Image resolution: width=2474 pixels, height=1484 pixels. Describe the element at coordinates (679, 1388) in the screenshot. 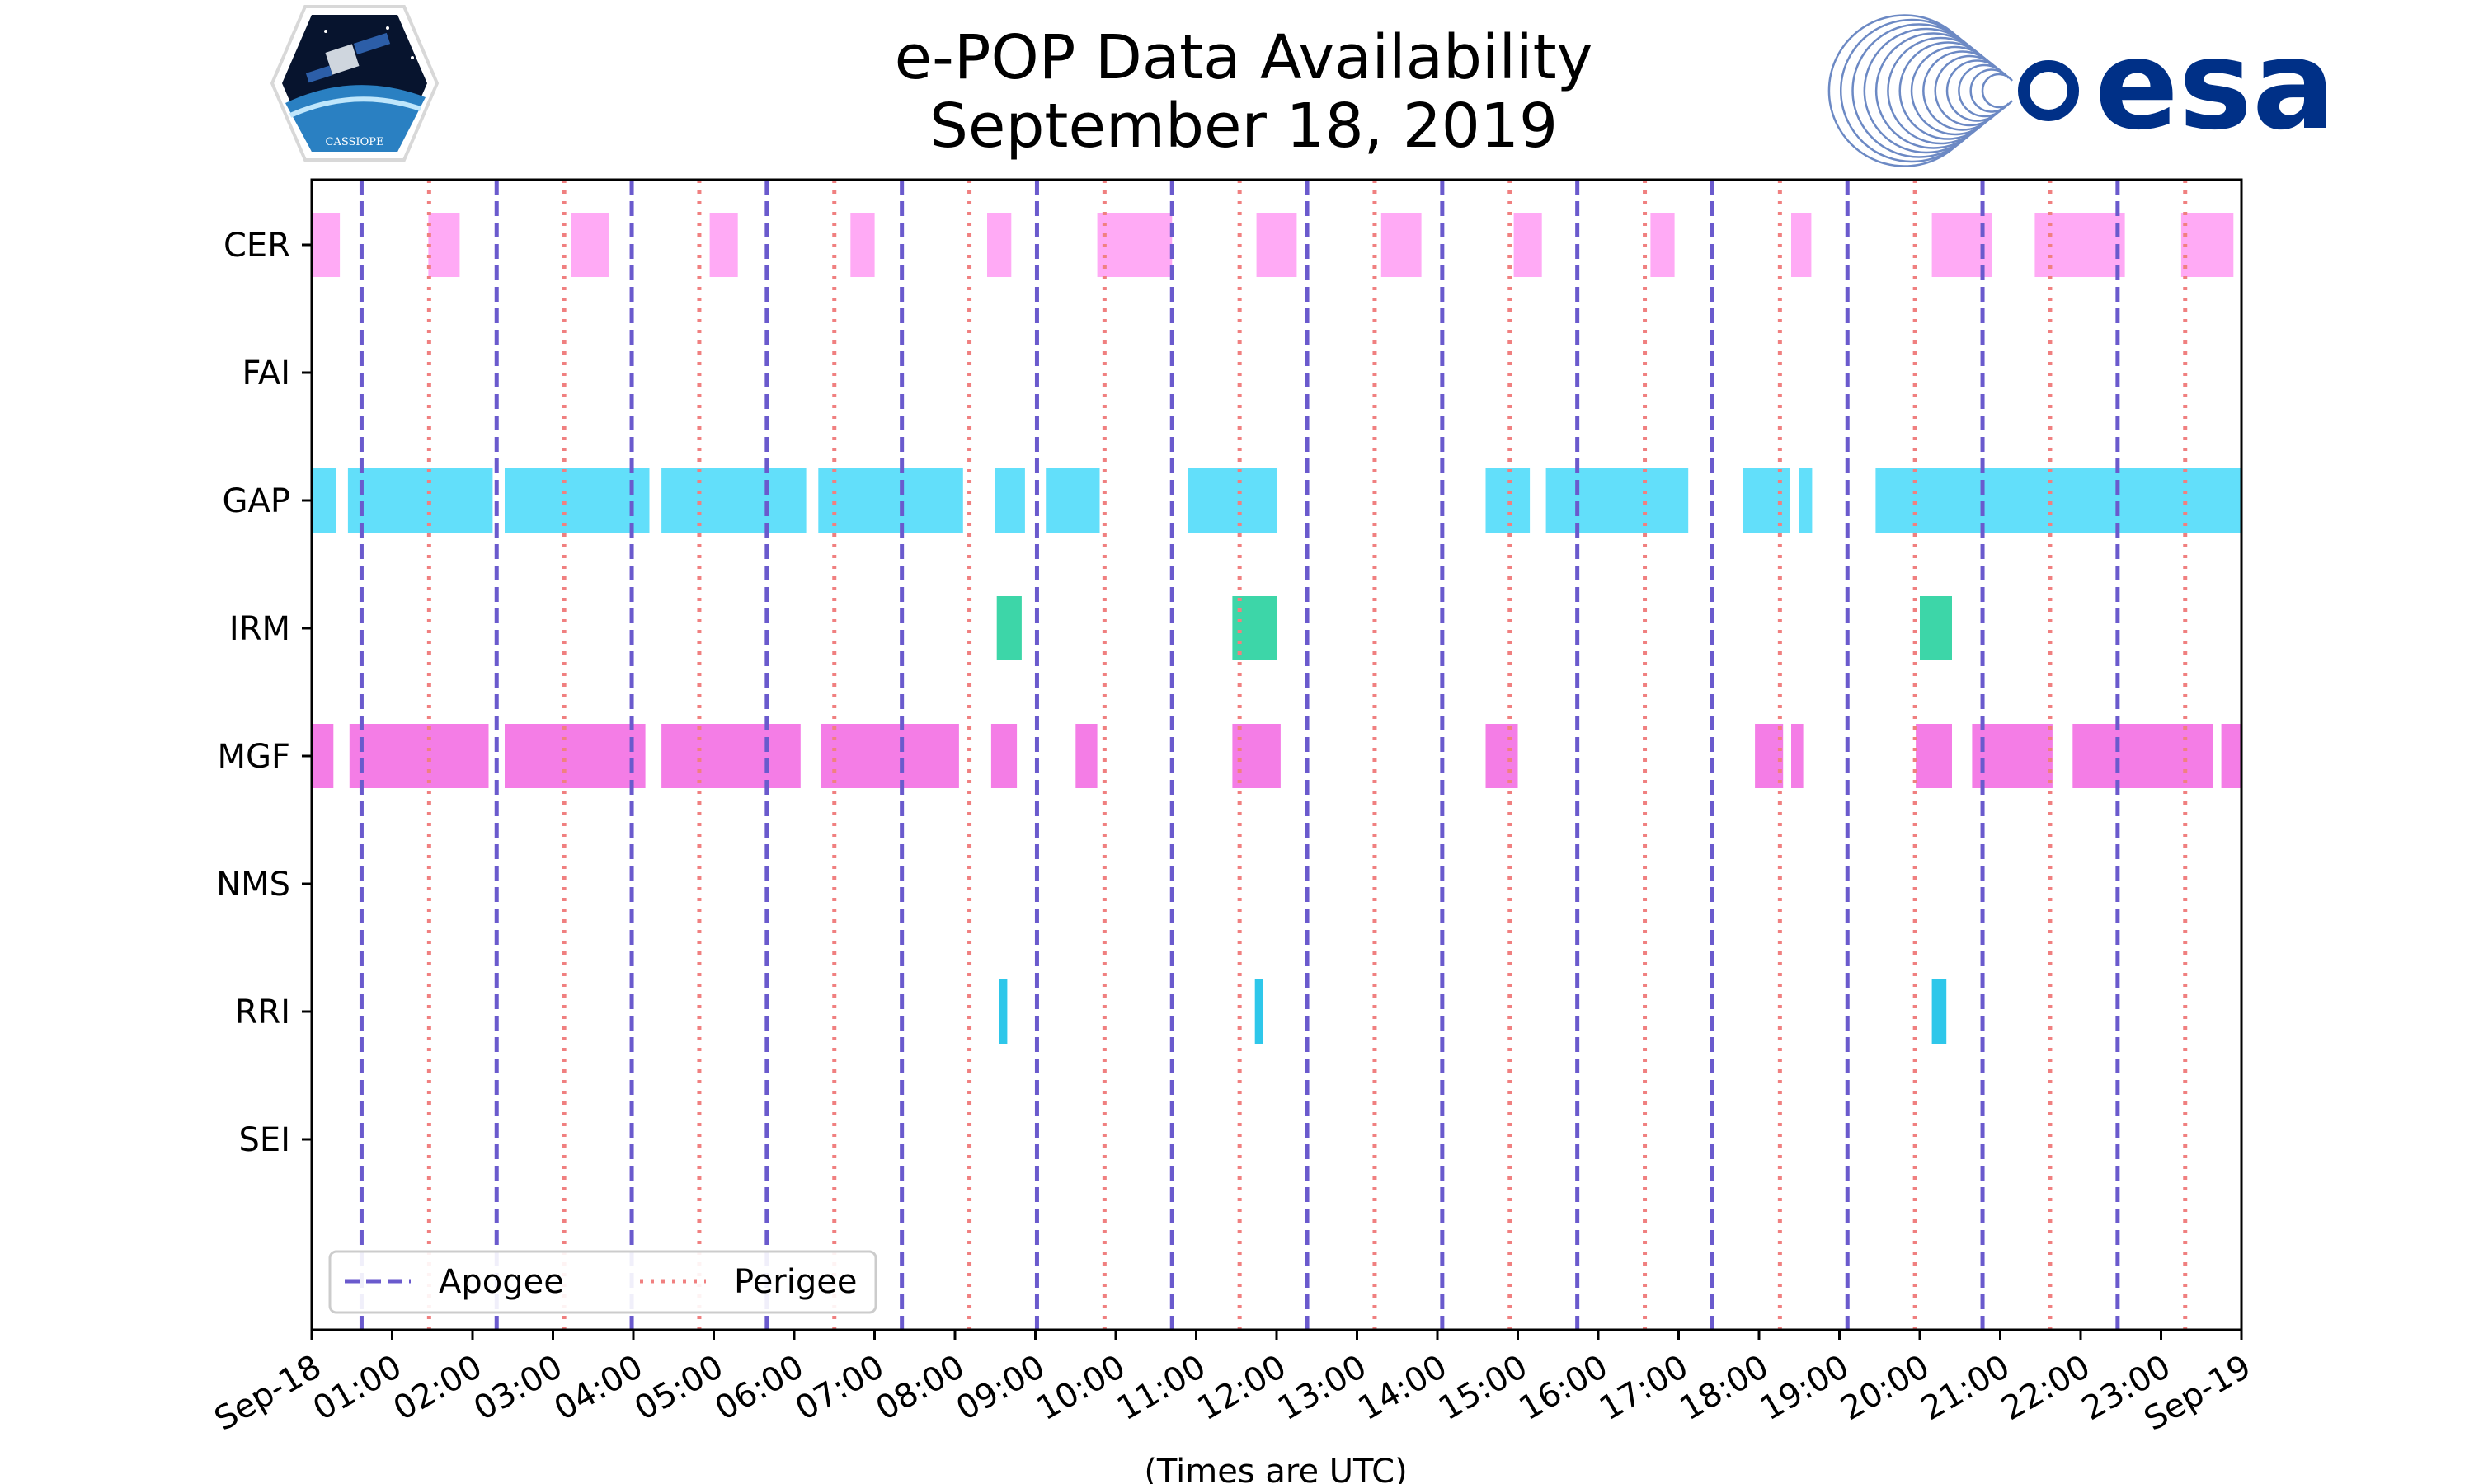

I see `x-tick-label-5: 05:00` at that location.